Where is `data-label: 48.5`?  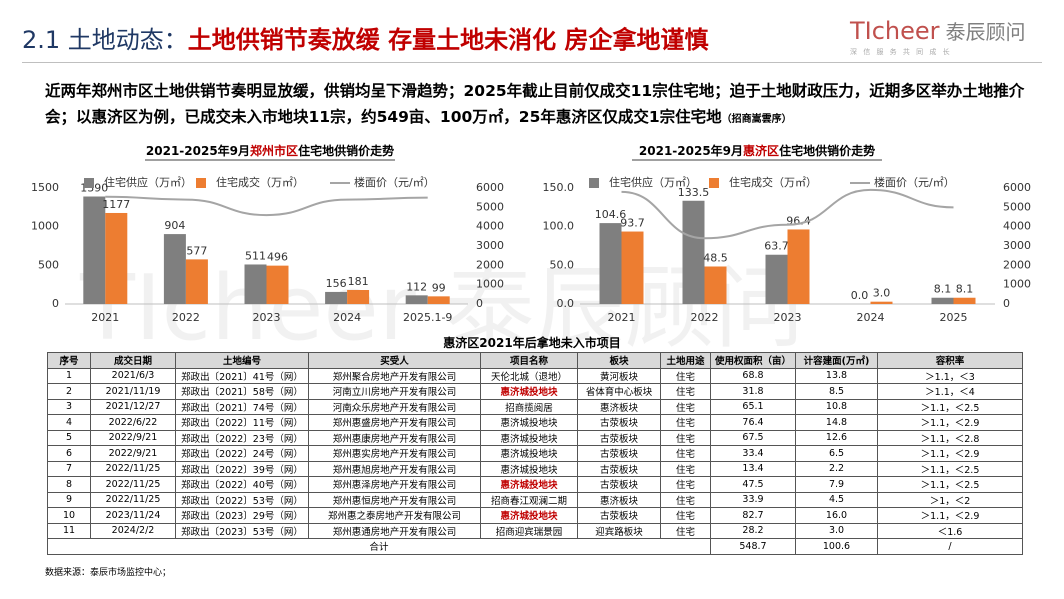 data-label: 48.5 is located at coordinates (715, 257).